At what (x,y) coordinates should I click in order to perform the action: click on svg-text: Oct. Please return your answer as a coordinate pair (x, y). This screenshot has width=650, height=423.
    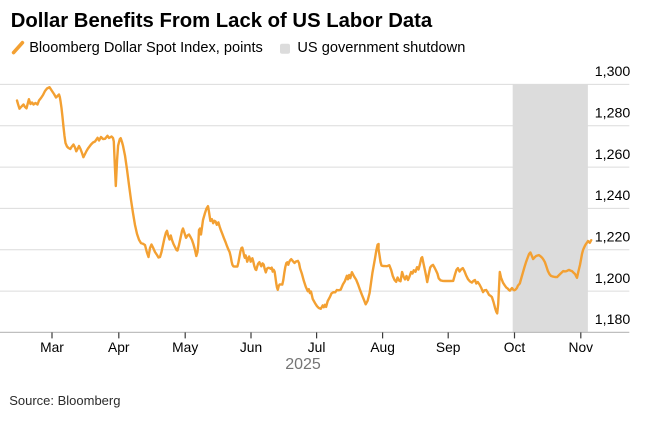
    Looking at the image, I should click on (515, 347).